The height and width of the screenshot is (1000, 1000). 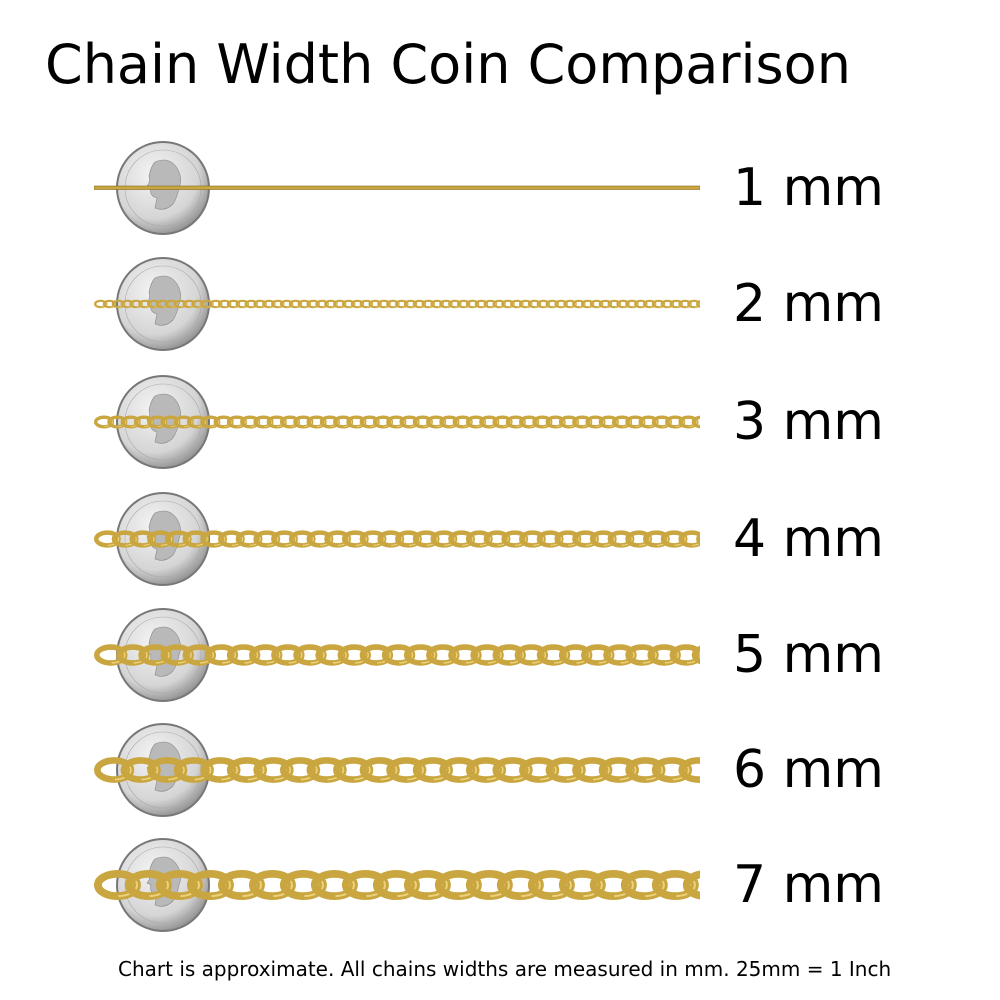 I want to click on chain-row-1mm: 1 mm, so click(x=500, y=188).